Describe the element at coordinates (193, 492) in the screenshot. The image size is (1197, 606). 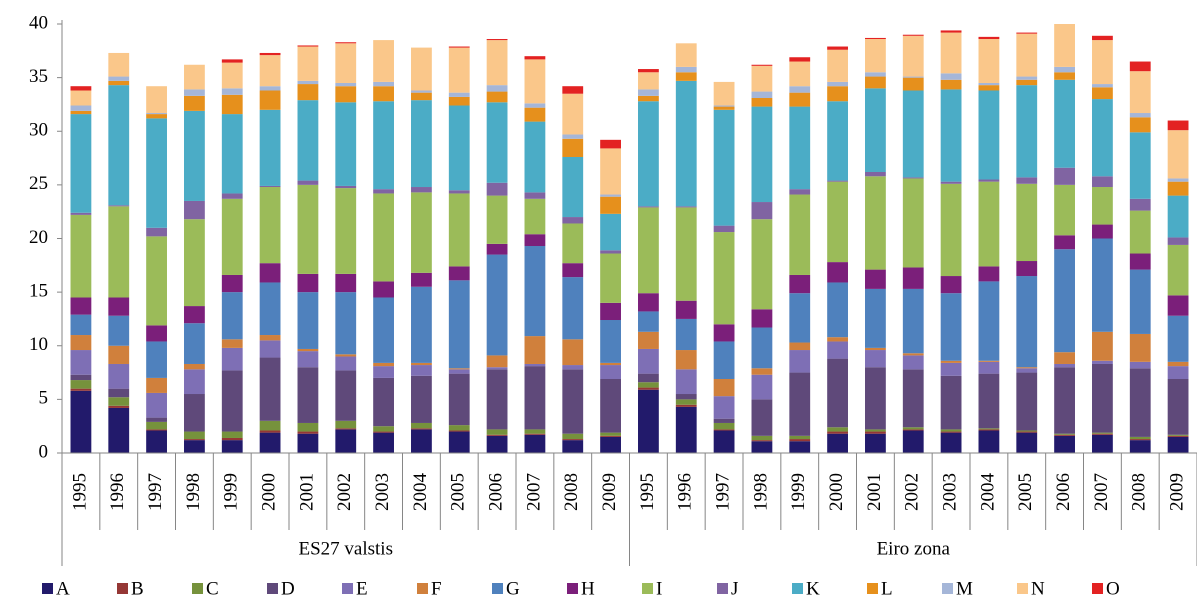
I see `x-tick-label: 1998` at that location.